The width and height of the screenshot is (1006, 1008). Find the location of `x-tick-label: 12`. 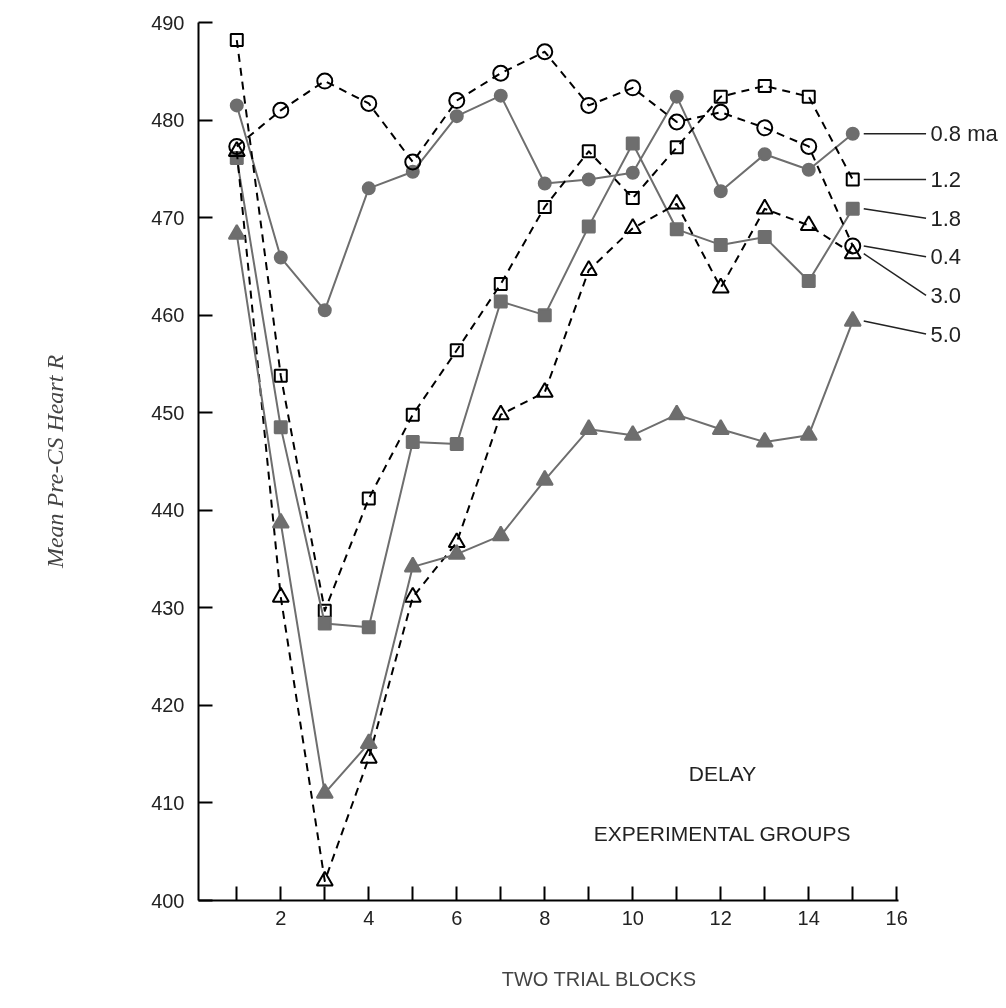

x-tick-label: 12 is located at coordinates (720, 917).